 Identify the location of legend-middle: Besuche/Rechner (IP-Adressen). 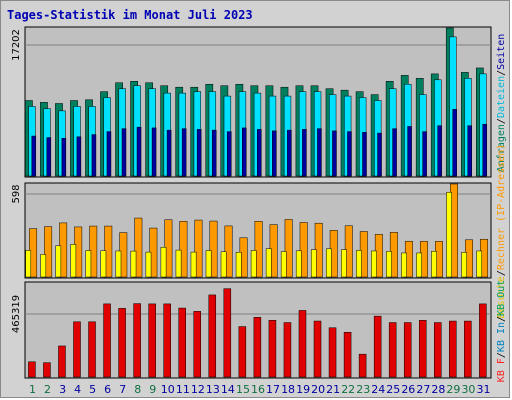
(501, 231).